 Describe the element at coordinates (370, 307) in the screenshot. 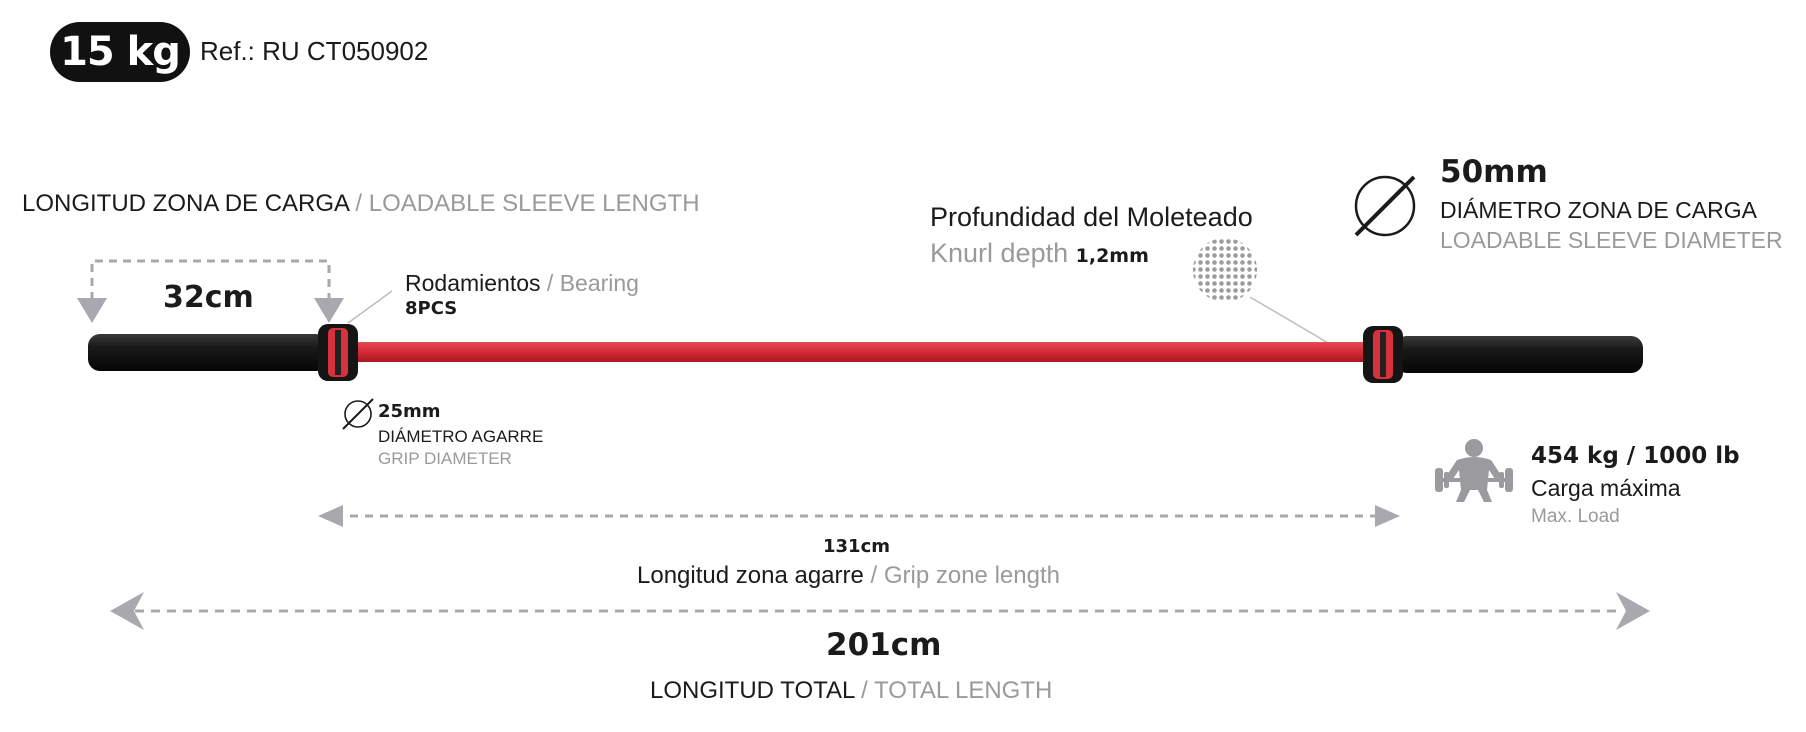

I see `bearing-leader-line` at that location.